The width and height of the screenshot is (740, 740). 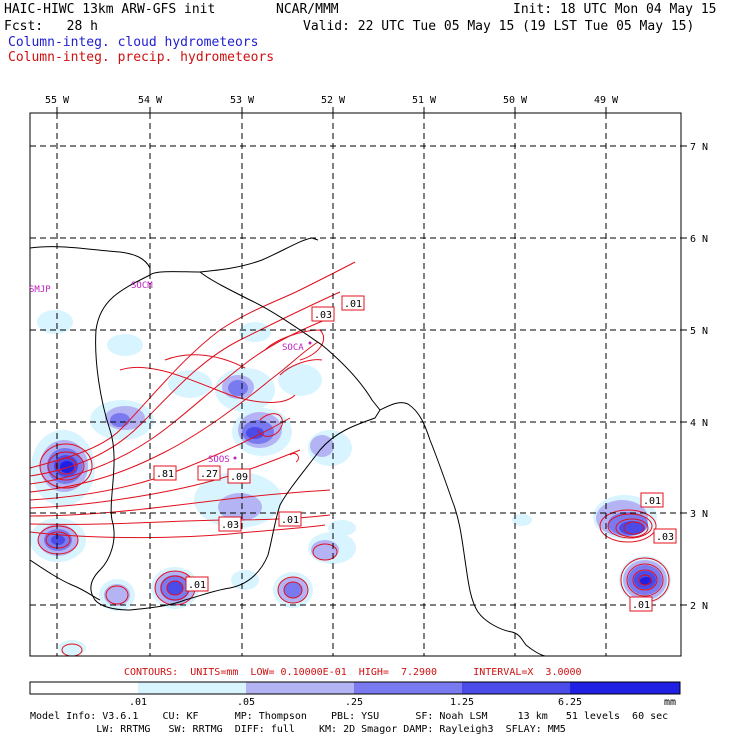 What do you see at coordinates (699, 606) in the screenshot?
I see `svg-text: 2 N` at bounding box center [699, 606].